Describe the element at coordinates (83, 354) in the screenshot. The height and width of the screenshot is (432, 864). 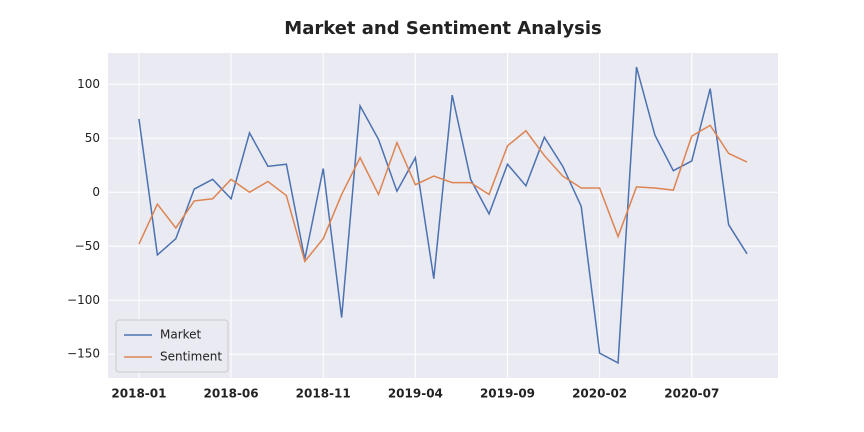
I see `y-tick-label: −150` at that location.